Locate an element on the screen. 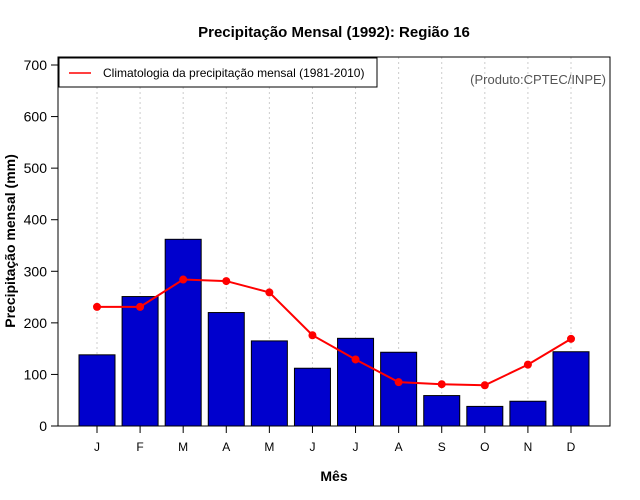 The image size is (640, 500). y-tick-label: 700 is located at coordinates (36, 65).